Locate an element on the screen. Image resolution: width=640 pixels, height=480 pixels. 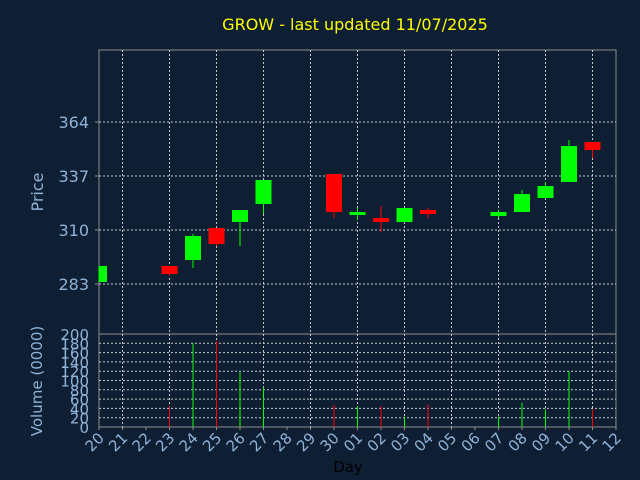
volume-tick-label: 100 is located at coordinates (74, 382).